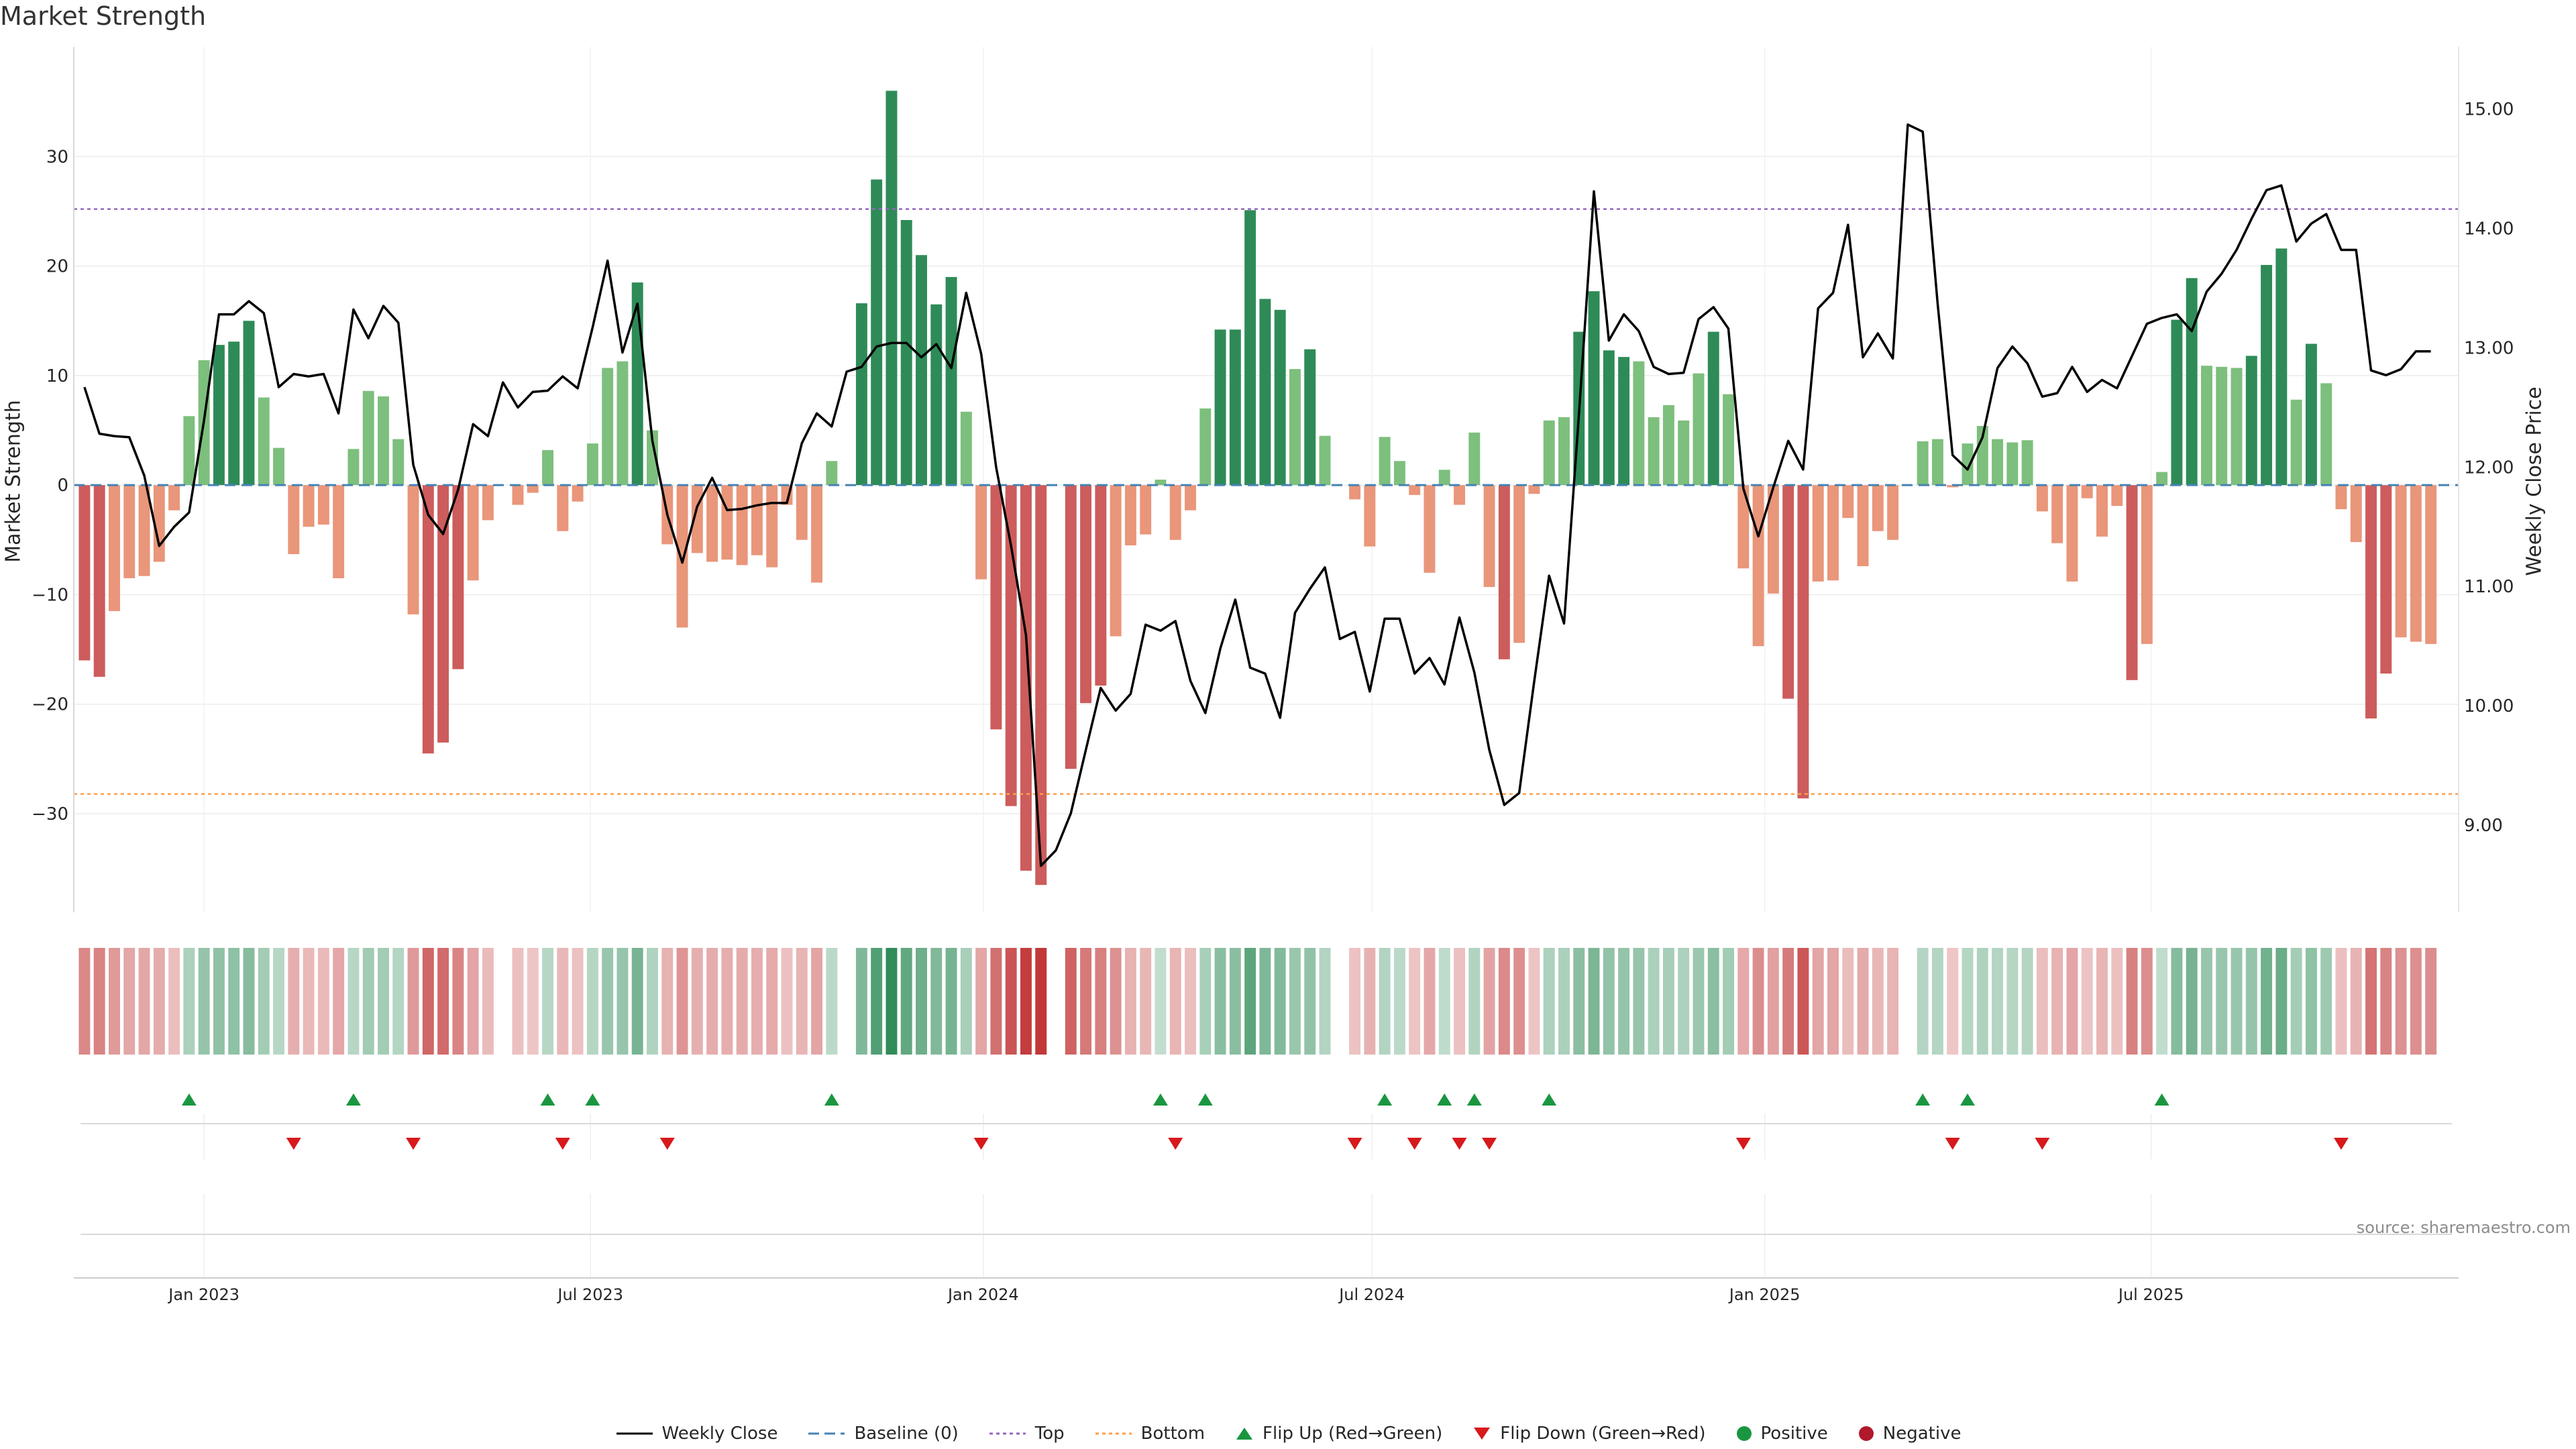  What do you see at coordinates (1244, 1434) in the screenshot?
I see `triangle-up-icon` at bounding box center [1244, 1434].